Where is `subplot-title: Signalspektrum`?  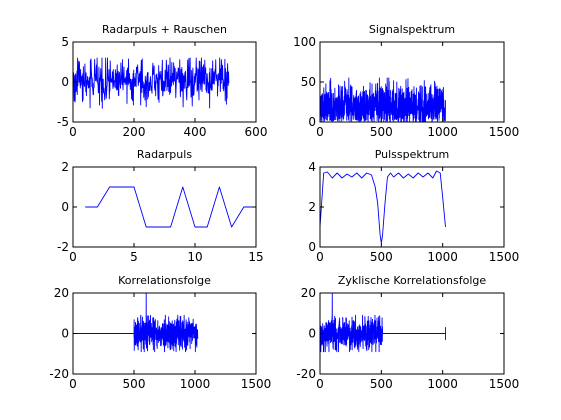
subplot-title: Signalspektrum is located at coordinates (412, 29).